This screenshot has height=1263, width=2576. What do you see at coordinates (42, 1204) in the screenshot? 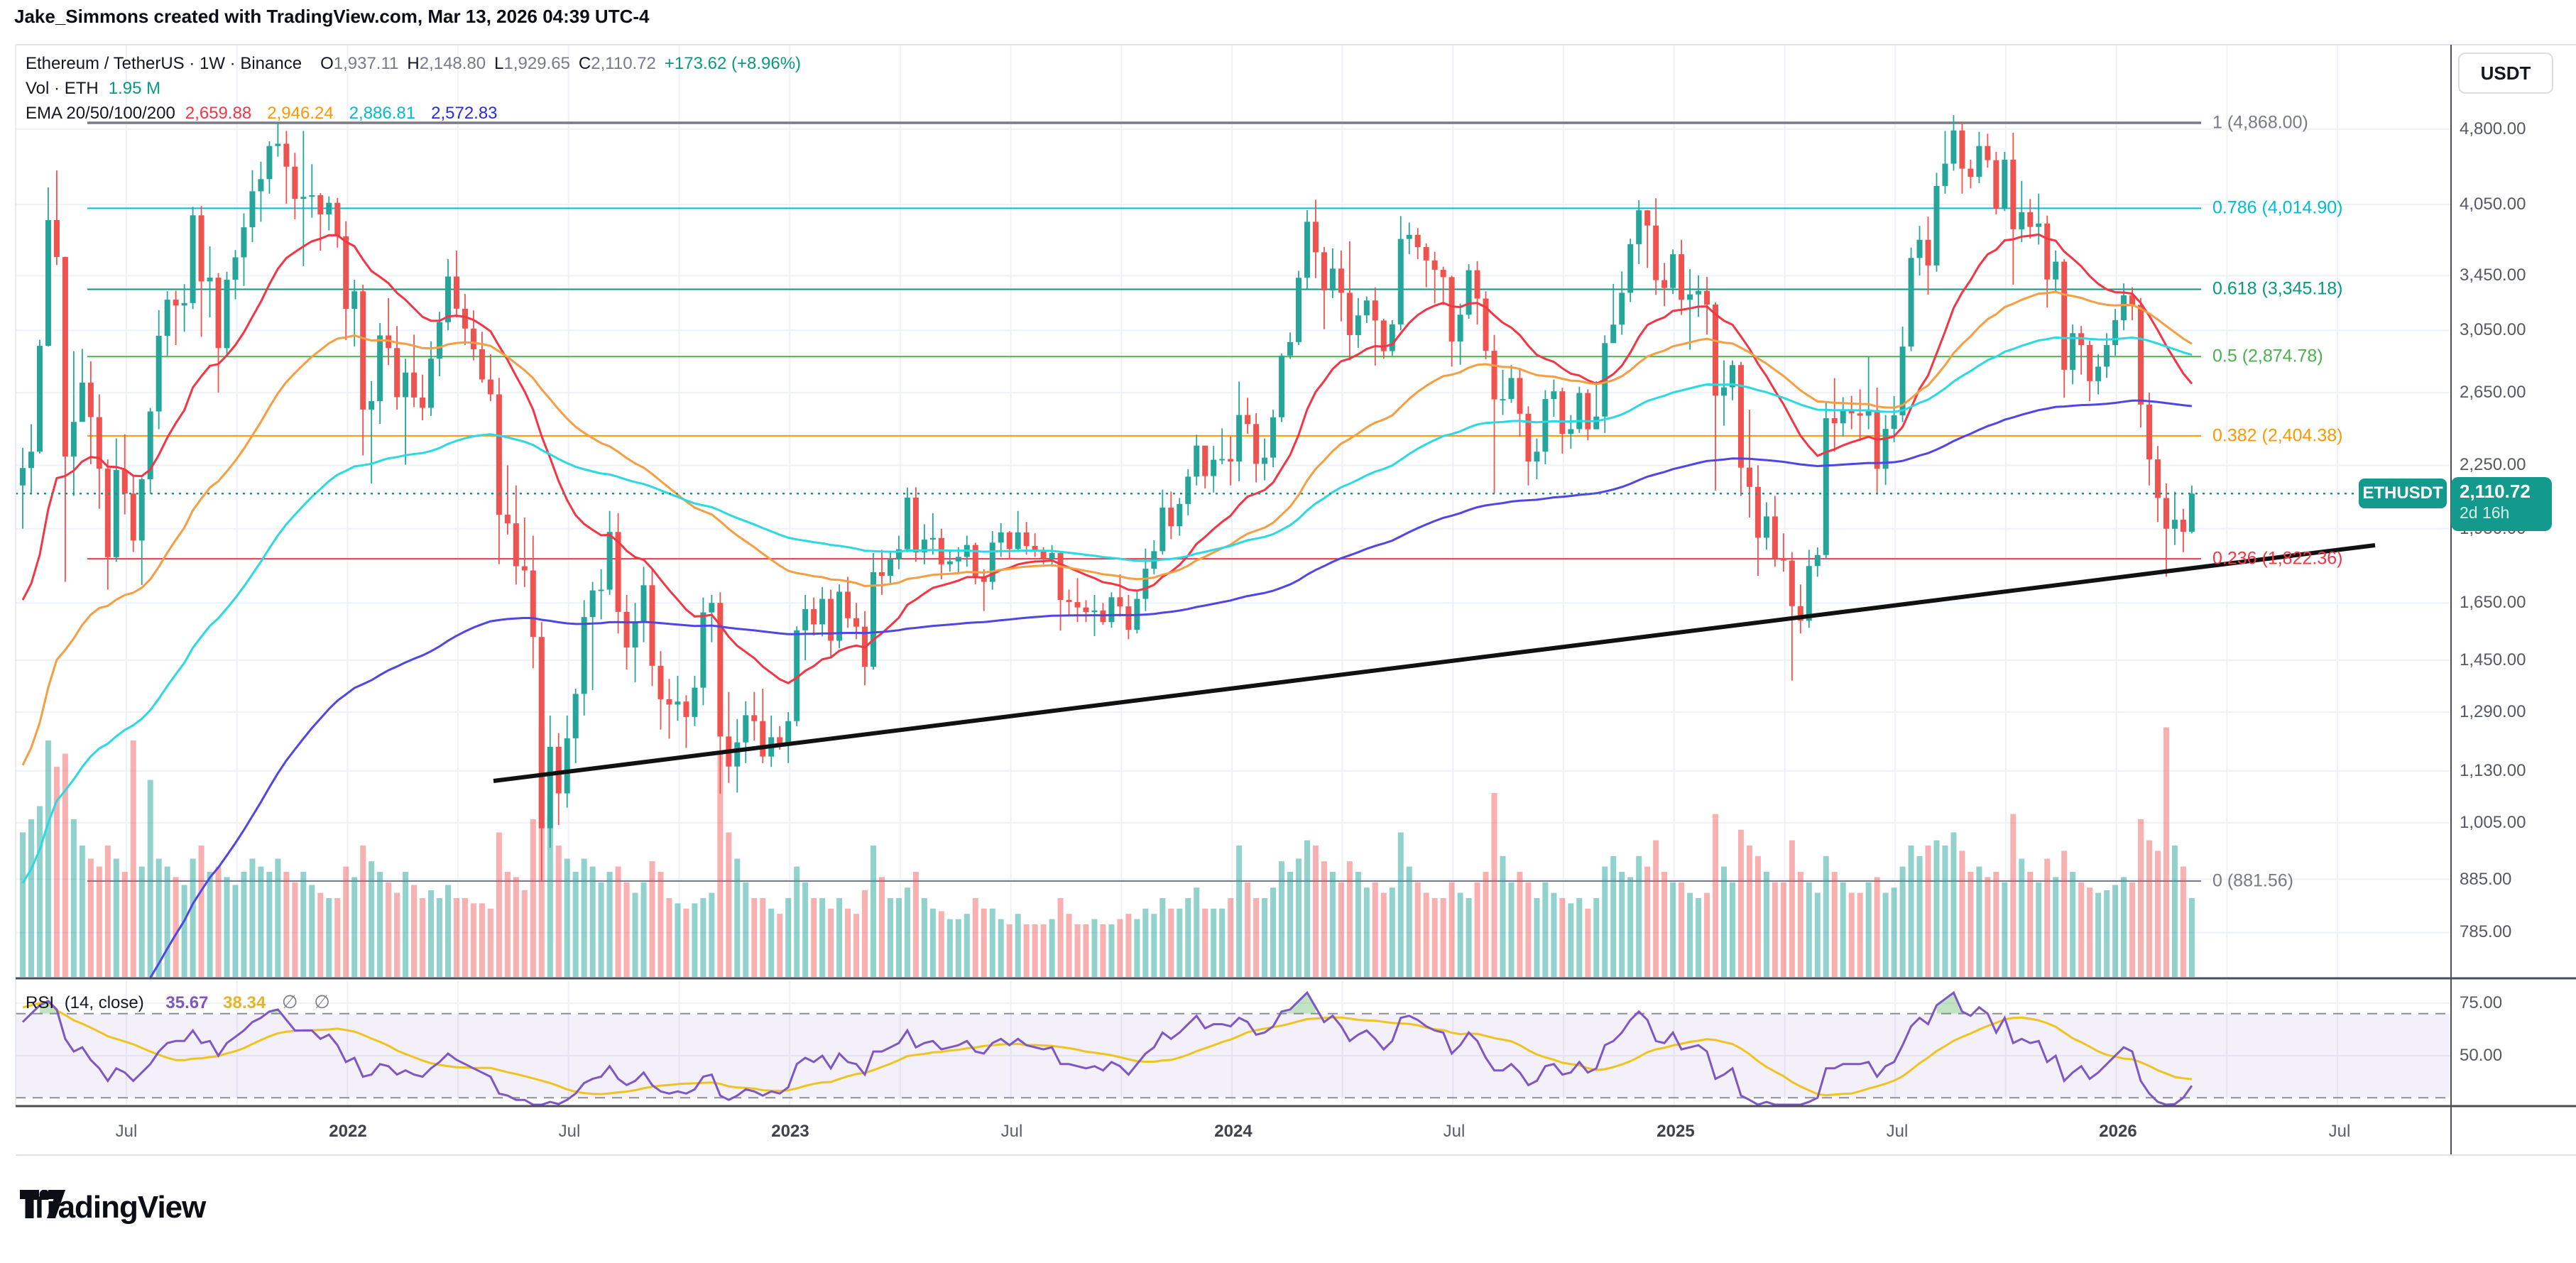
I see `tradingview-logo-icon` at bounding box center [42, 1204].